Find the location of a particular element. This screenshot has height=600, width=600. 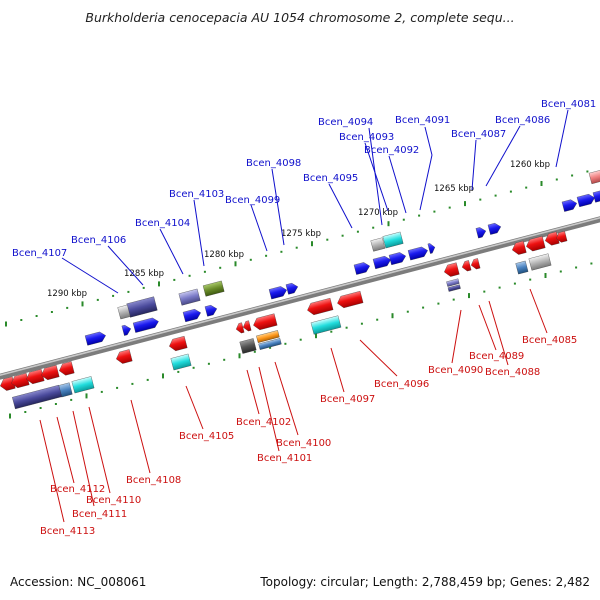

gene-label-forward: Bcen_4095 is located at coordinates (330, 178).